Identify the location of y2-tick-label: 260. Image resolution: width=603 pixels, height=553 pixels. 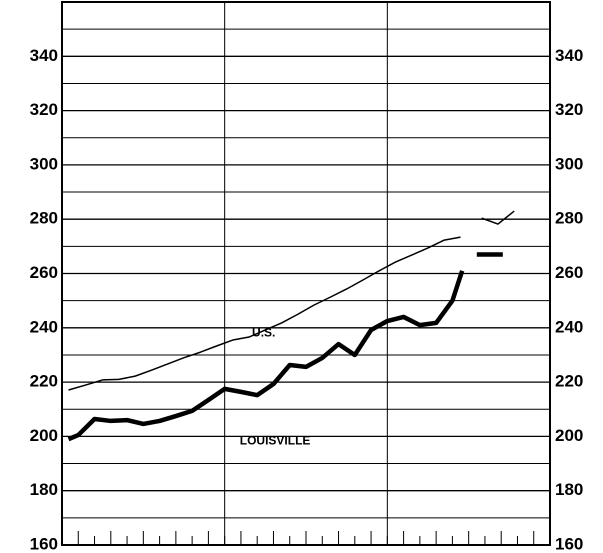
(569, 272).